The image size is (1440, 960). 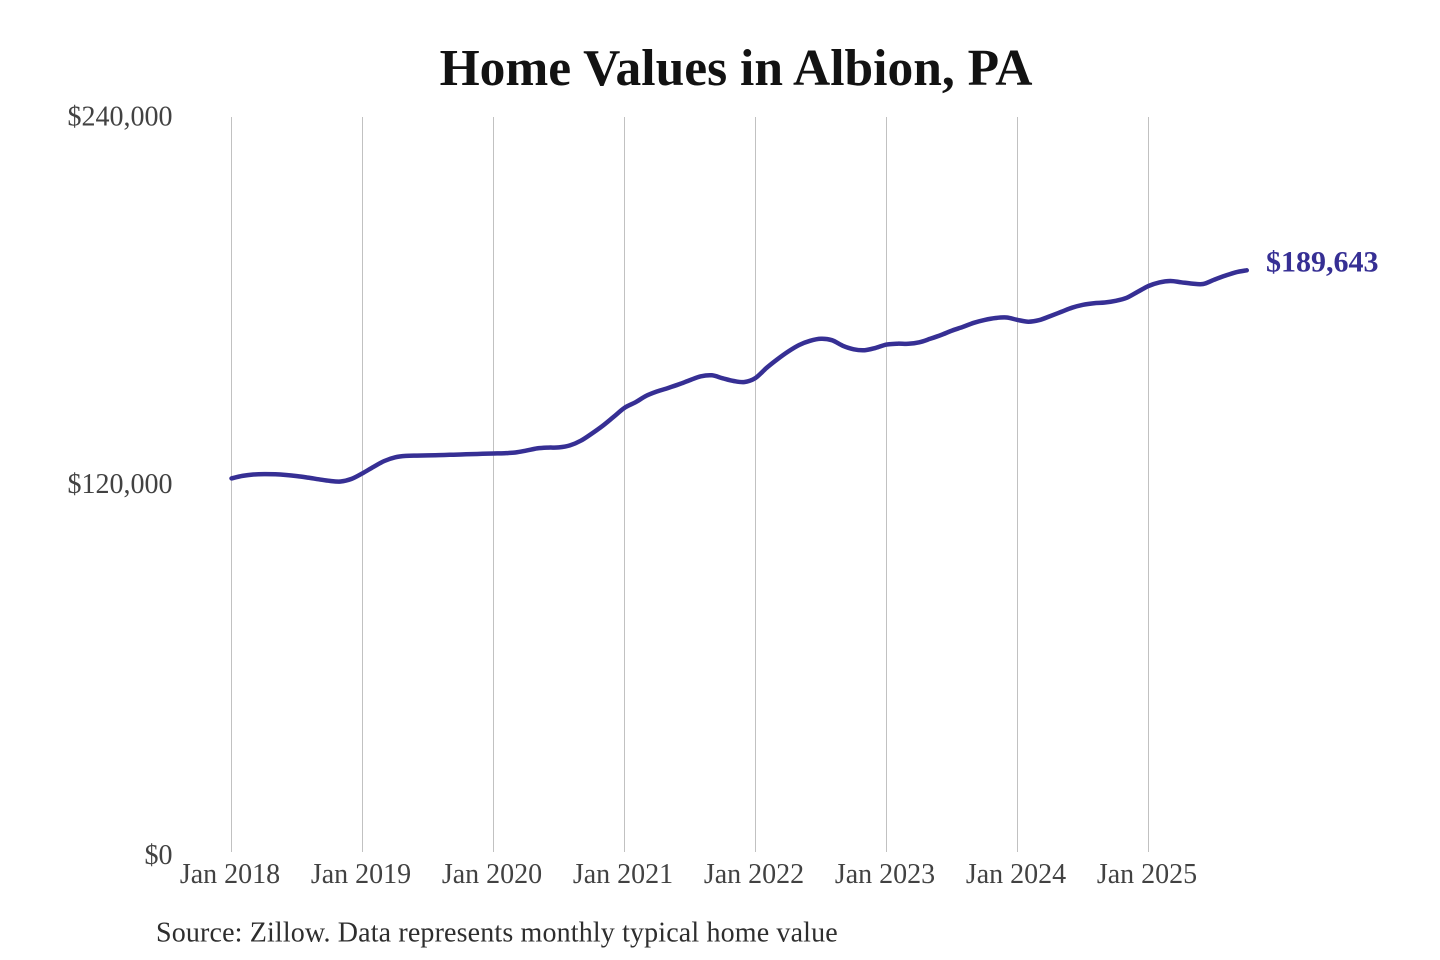 I want to click on svg-text: Jan 2022, so click(x=754, y=874).